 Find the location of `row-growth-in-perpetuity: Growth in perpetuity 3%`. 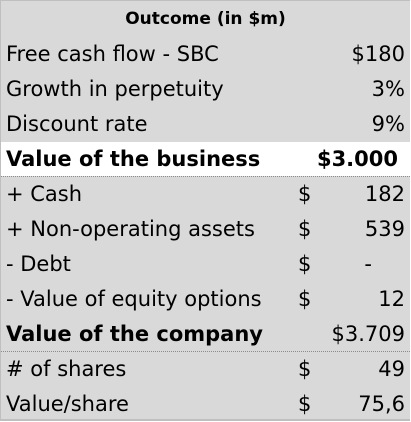

row-growth-in-perpetuity: Growth in perpetuity 3% is located at coordinates (205, 89).